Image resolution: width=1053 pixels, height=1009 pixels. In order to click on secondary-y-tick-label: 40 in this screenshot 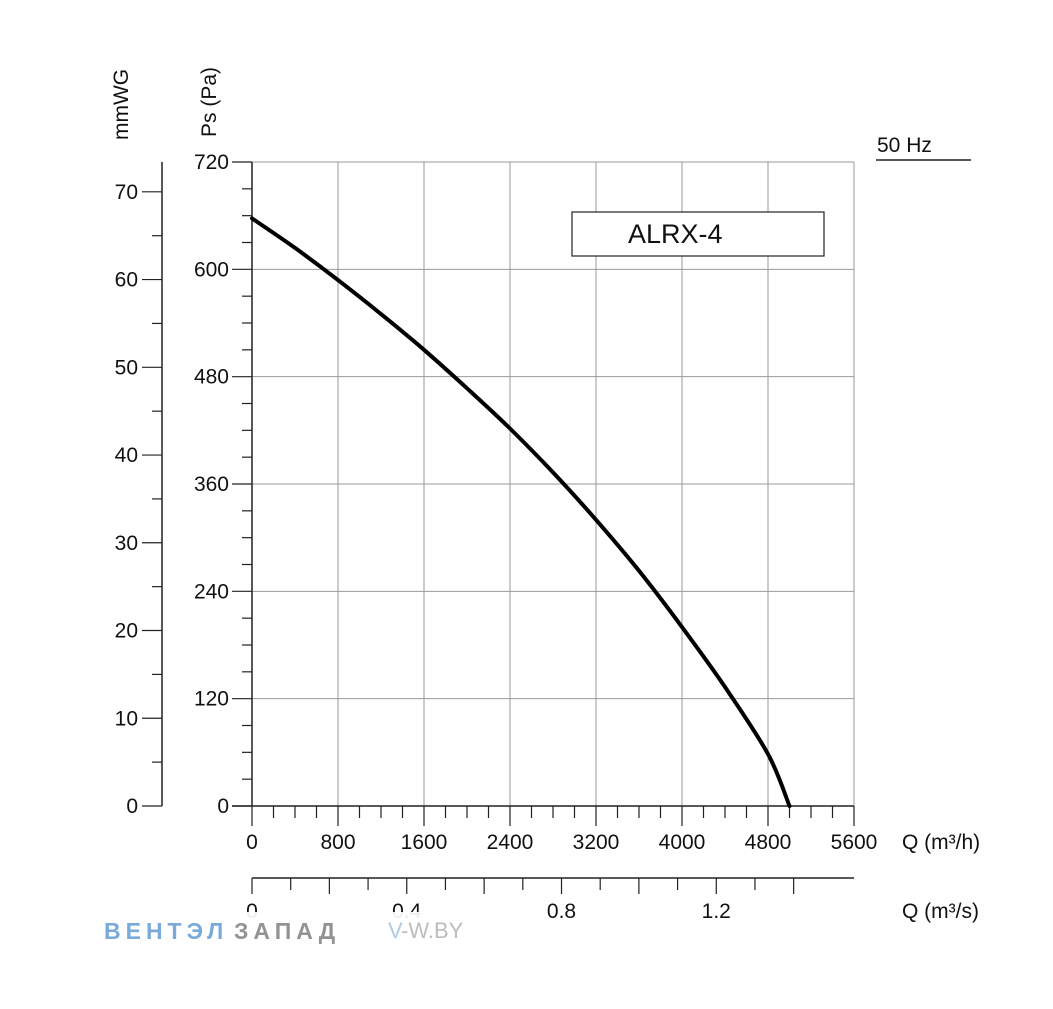, I will do `click(126, 455)`.